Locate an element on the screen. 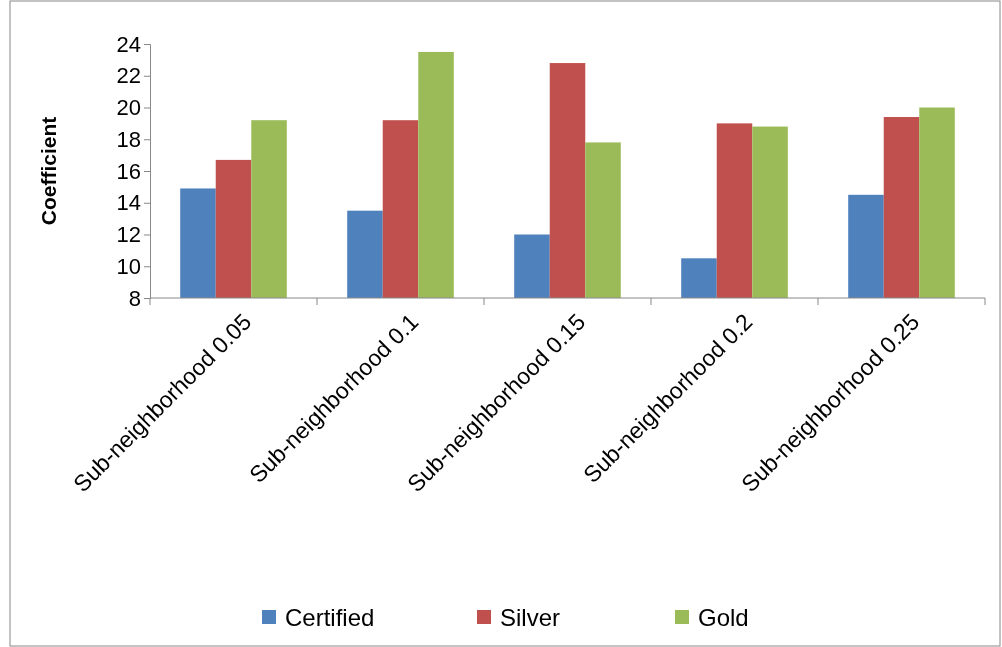  y-tick-label: 8 is located at coordinates (134, 298).